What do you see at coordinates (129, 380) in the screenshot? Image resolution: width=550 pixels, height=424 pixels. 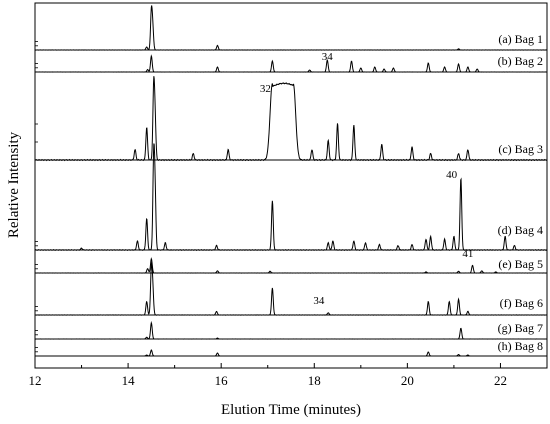 I see `x-tick-label: 14` at bounding box center [129, 380].